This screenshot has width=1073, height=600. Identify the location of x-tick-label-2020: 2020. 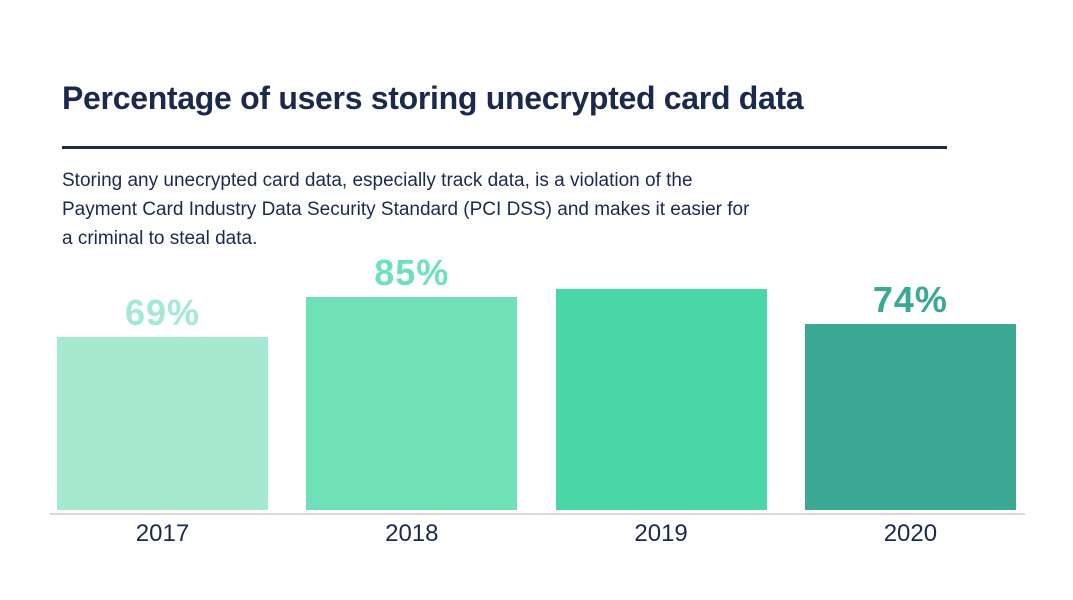
(910, 533).